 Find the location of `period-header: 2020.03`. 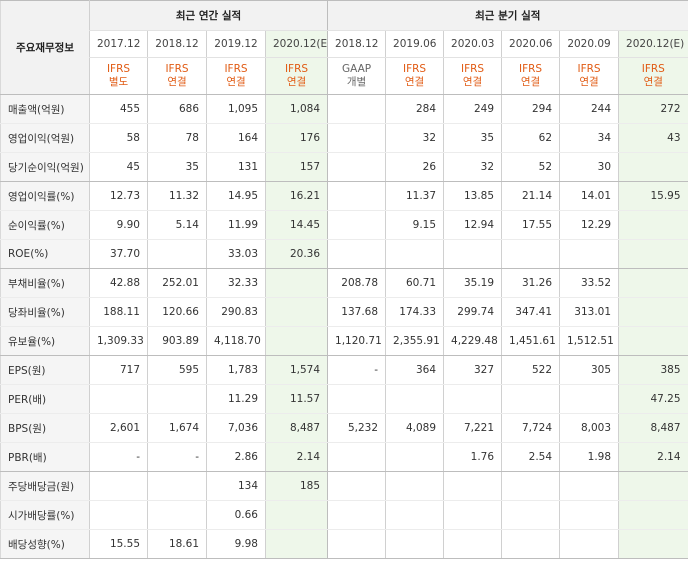

period-header: 2020.03 is located at coordinates (472, 44).